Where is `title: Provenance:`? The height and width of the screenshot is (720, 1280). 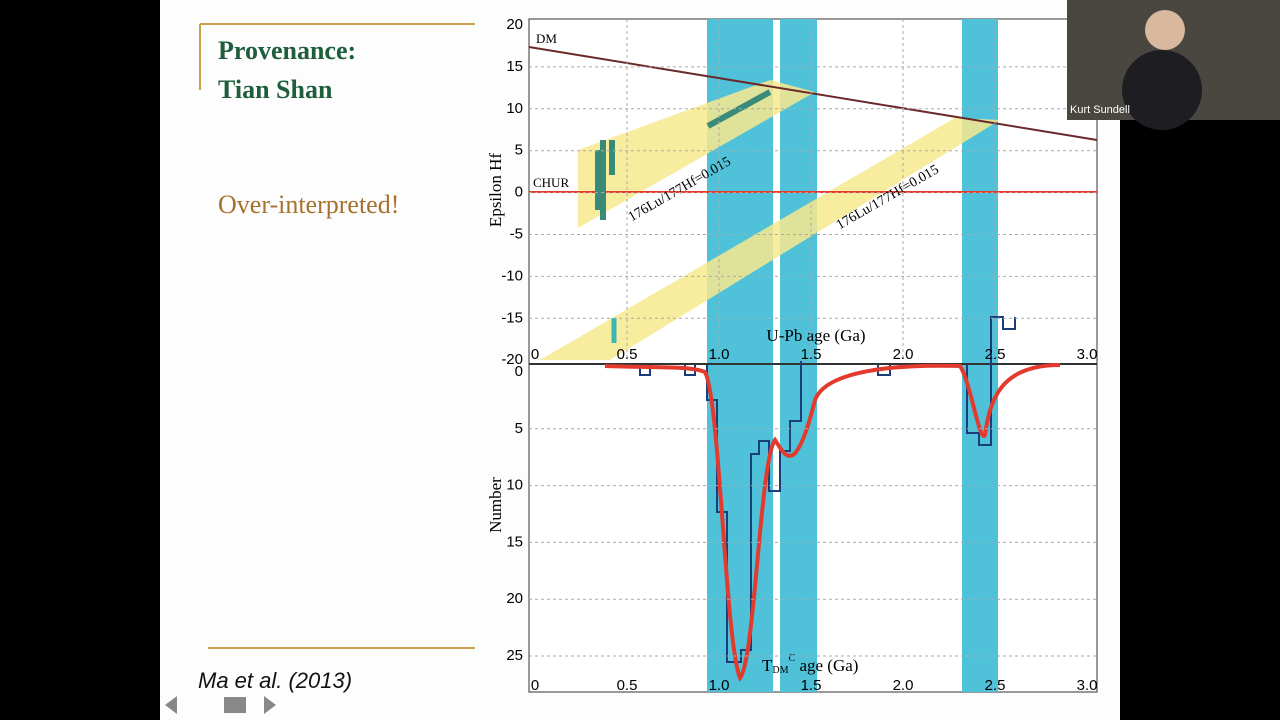 title: Provenance: is located at coordinates (287, 50).